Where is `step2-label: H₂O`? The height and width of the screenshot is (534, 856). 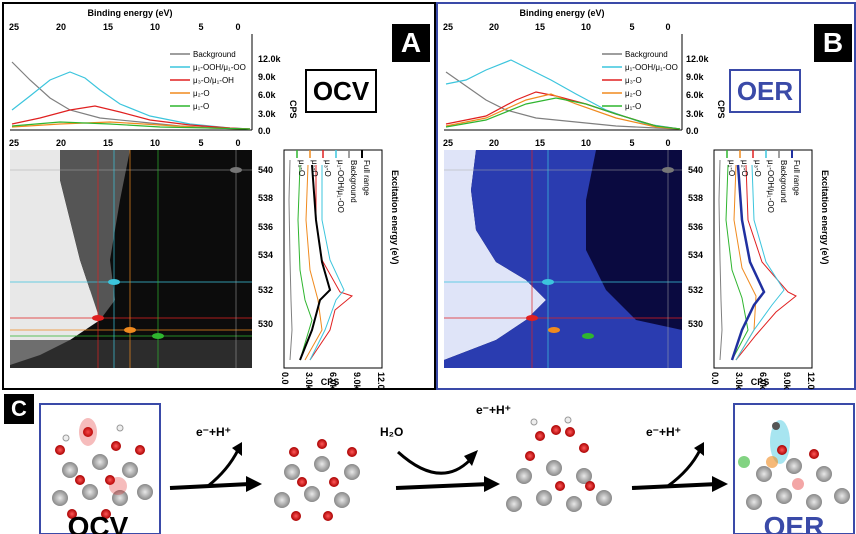
step2-label: H₂O is located at coordinates (391, 432).